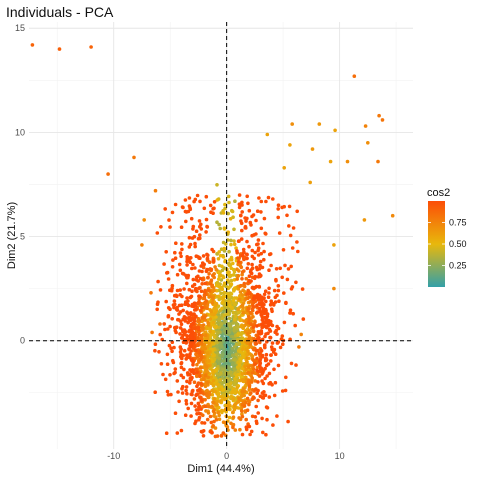 Image resolution: width=480 pixels, height=480 pixels. I want to click on y-tick-label: 0, so click(22, 341).